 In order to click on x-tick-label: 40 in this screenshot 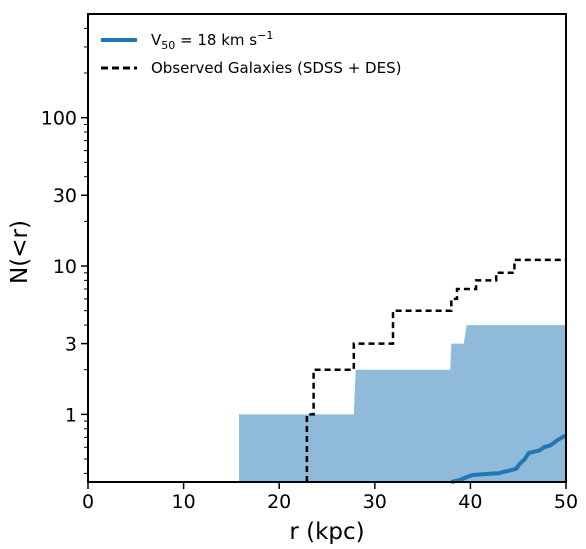, I will do `click(470, 502)`.